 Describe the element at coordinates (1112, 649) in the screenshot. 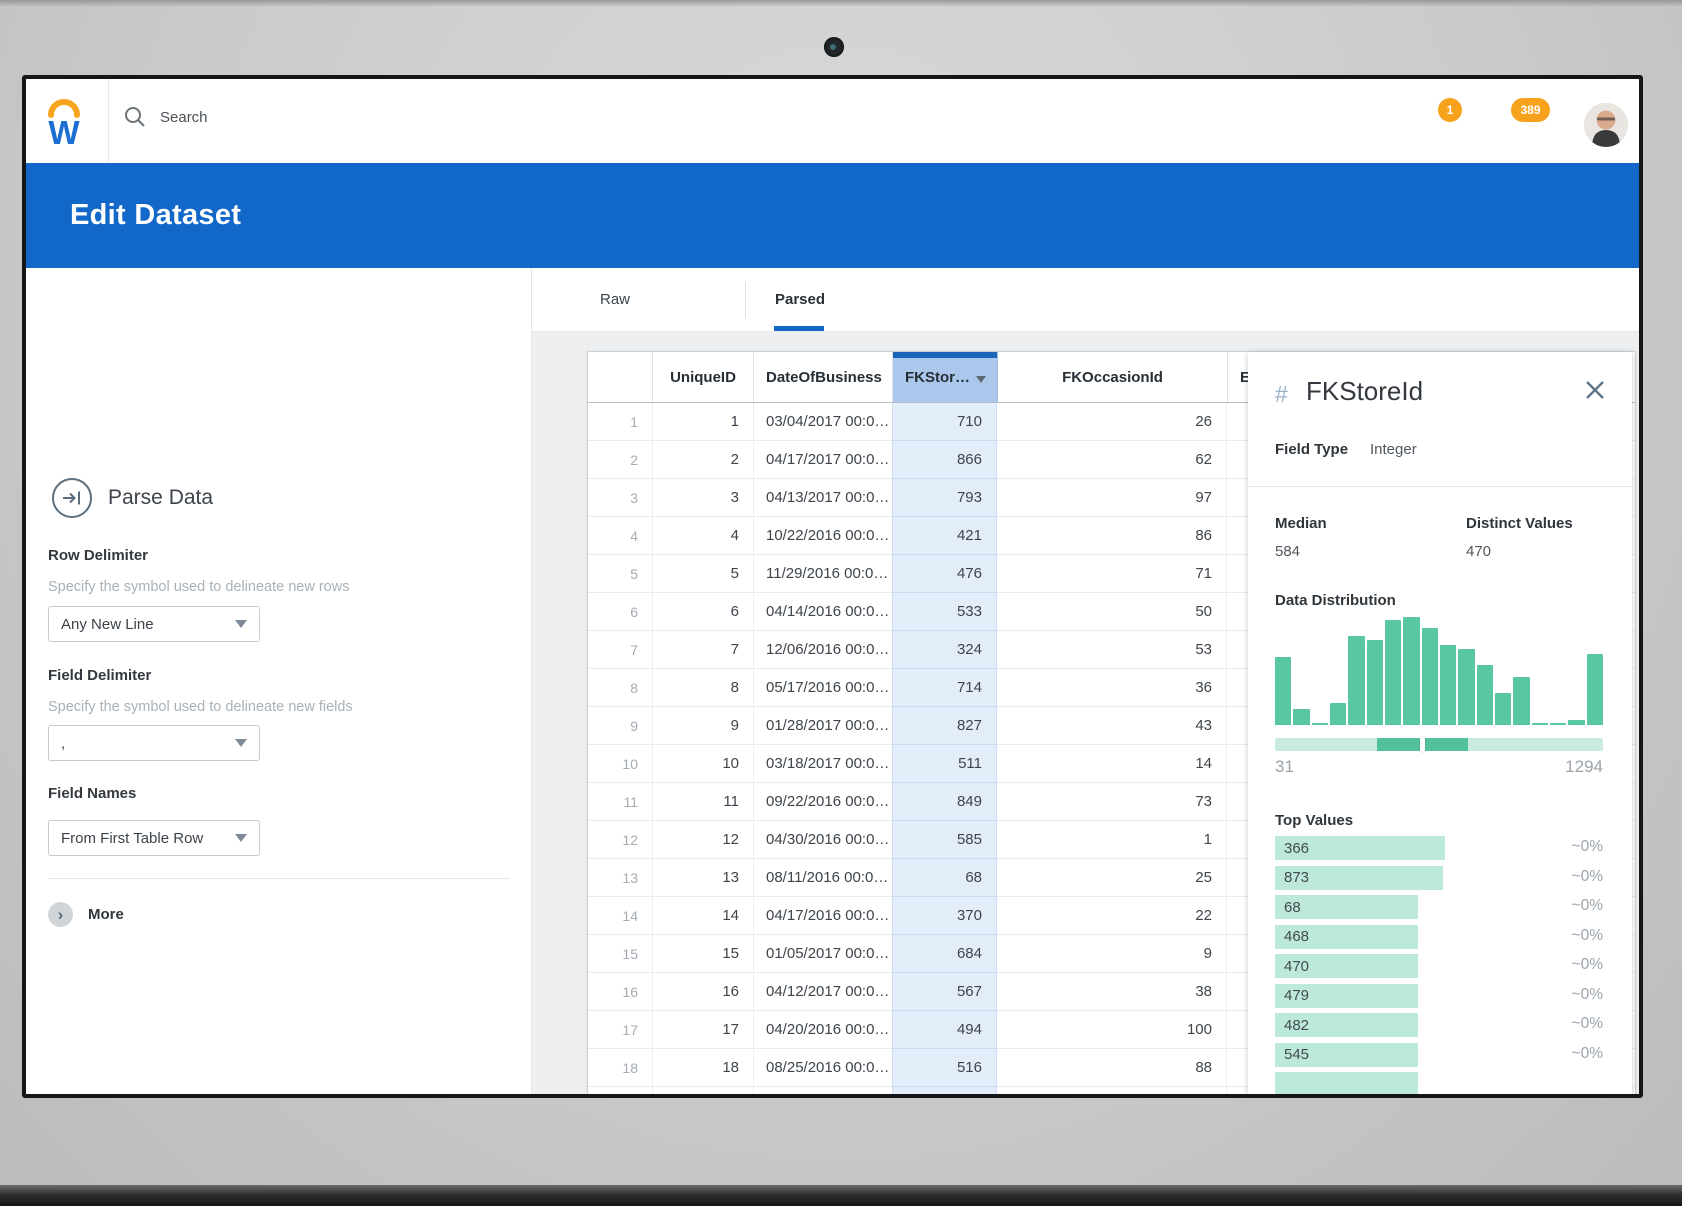

I see `cell-fkoccasionid: 53` at that location.